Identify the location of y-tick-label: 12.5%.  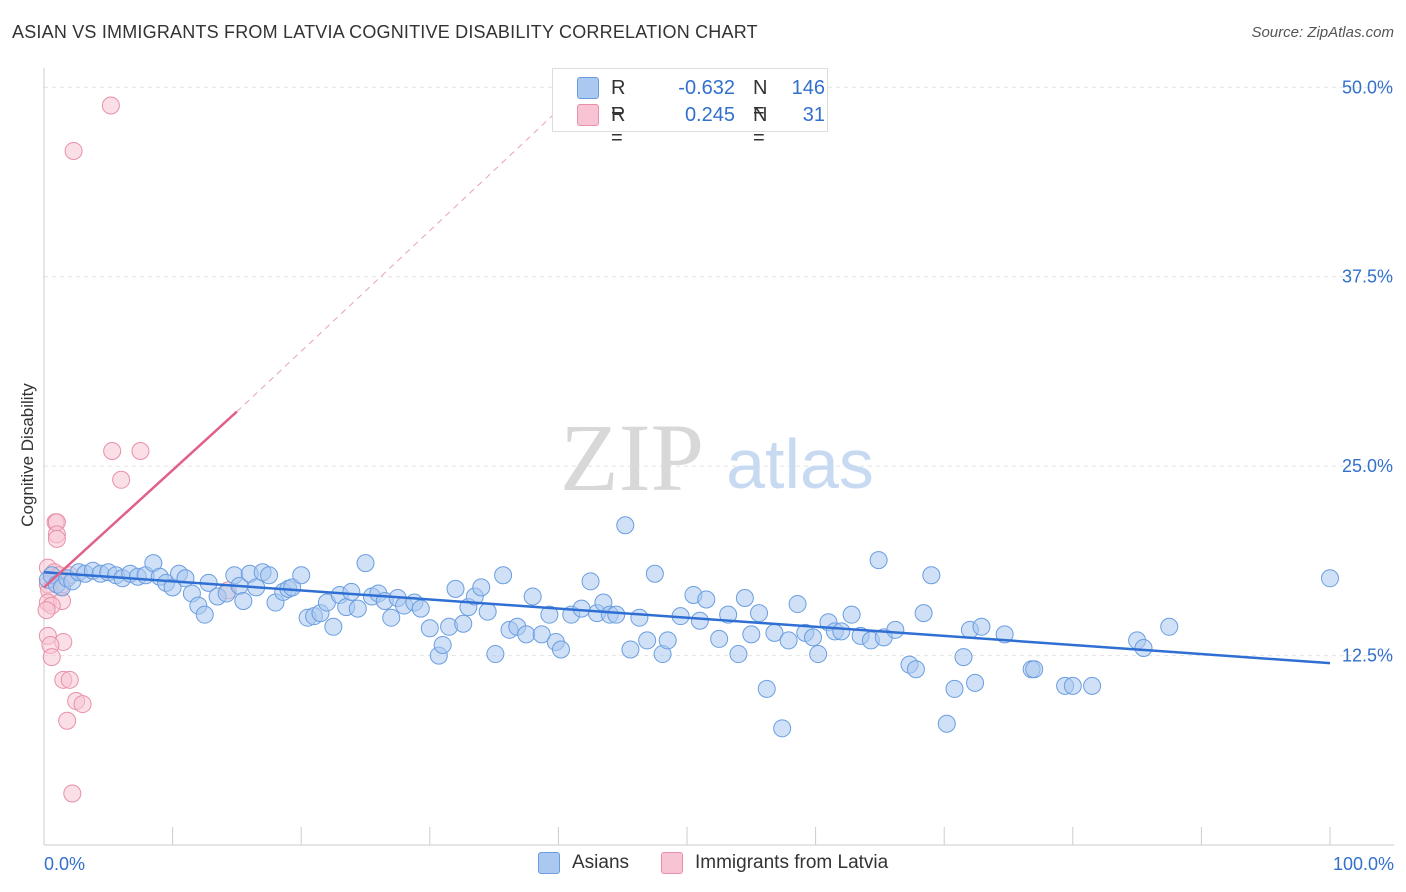
(1367, 656).